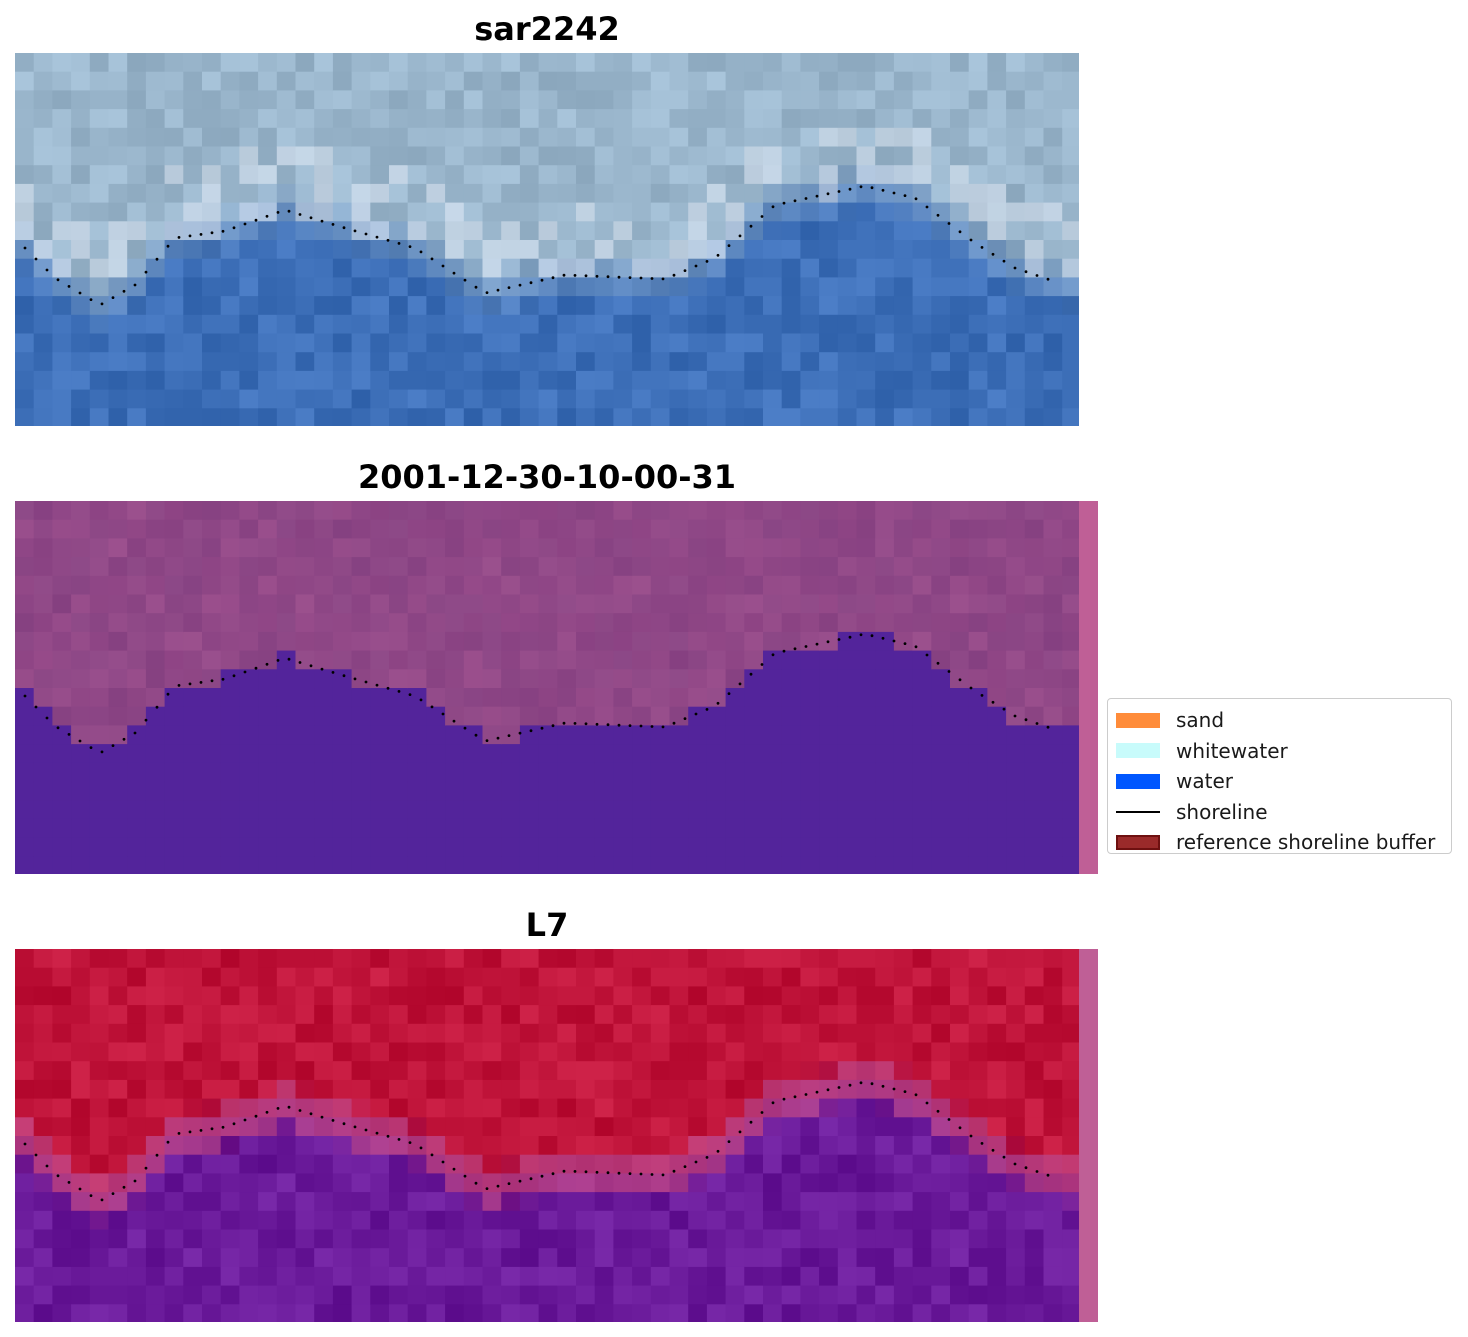 The image size is (1468, 1337). I want to click on reference-buffer-swatch, so click(1138, 842).